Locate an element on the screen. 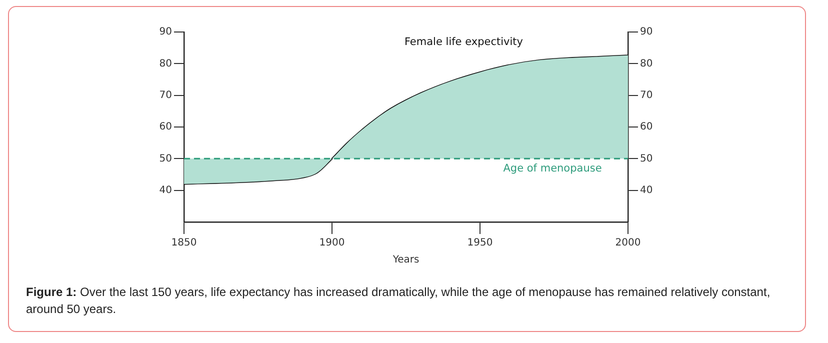  y2-tick-label: 80 is located at coordinates (646, 64).